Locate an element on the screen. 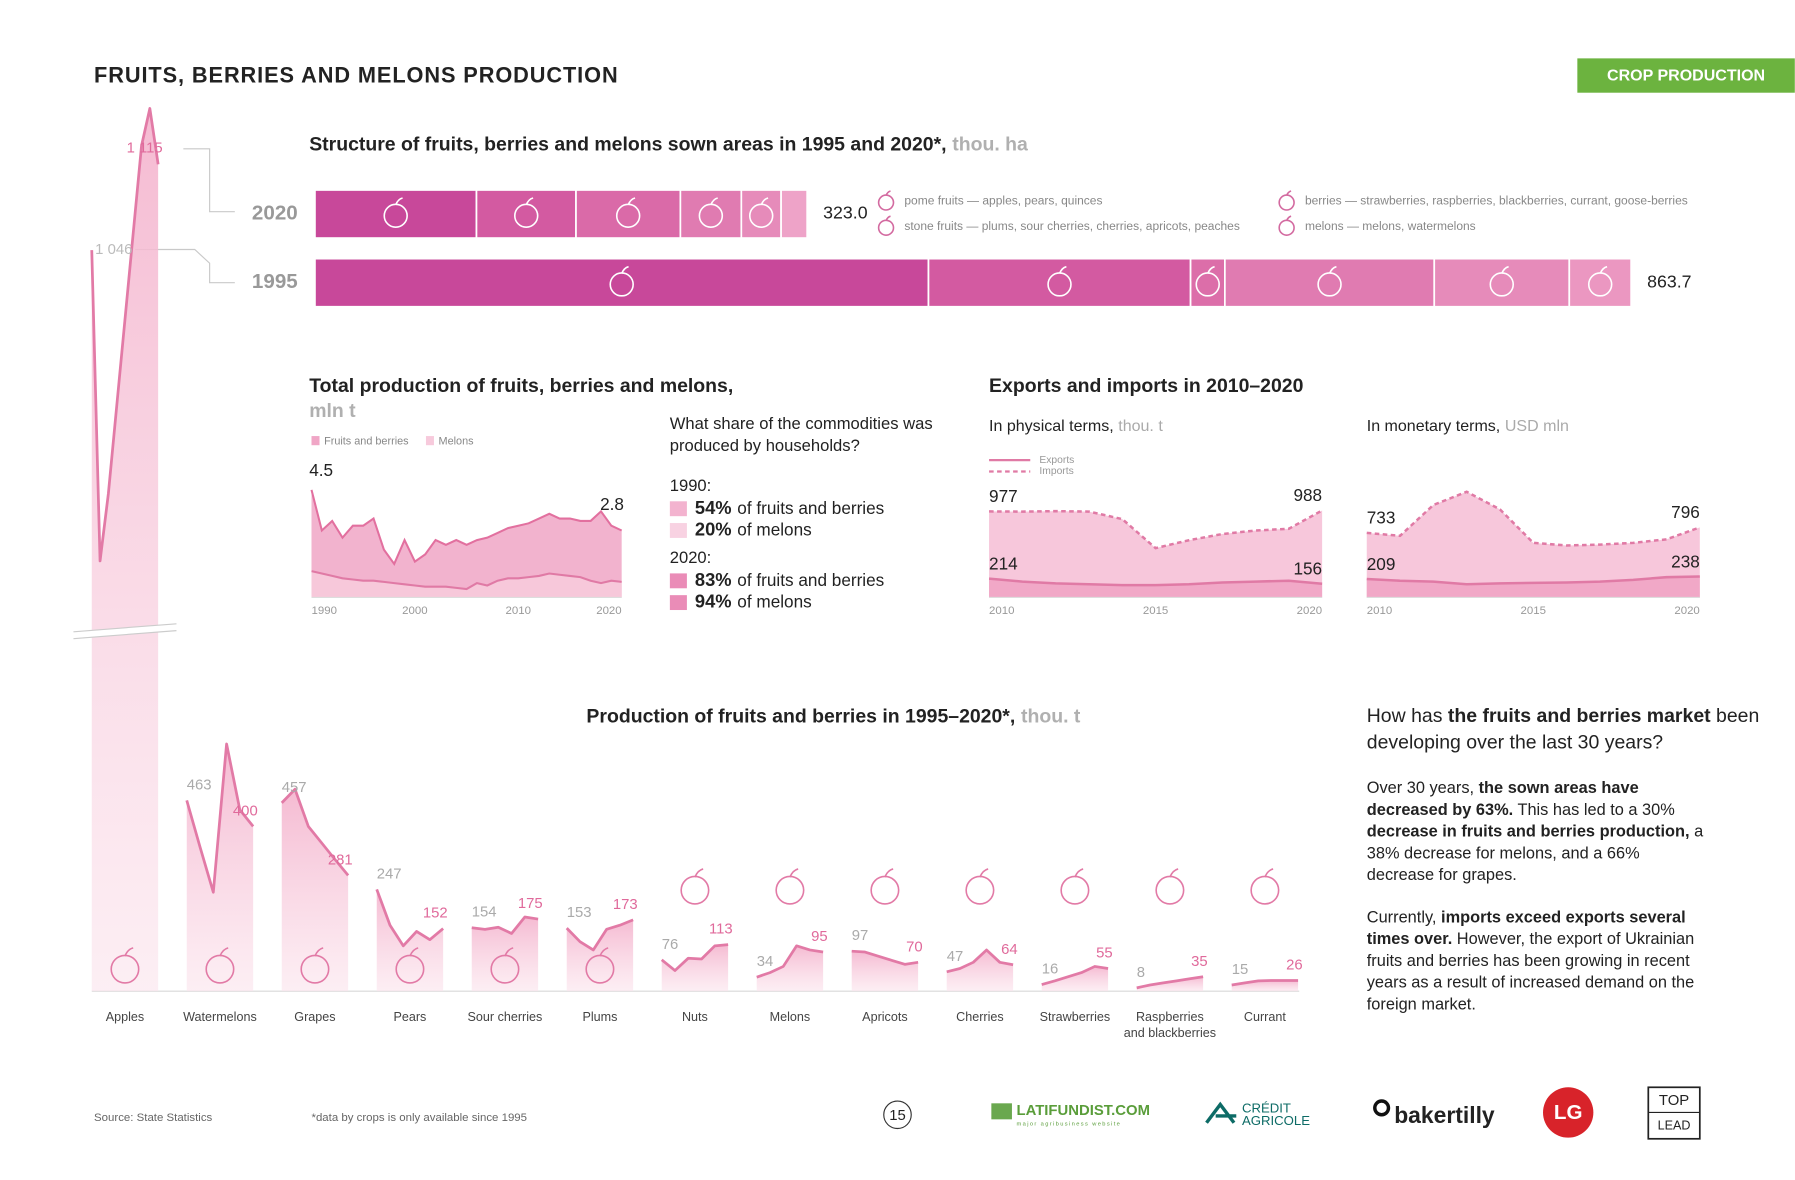 This screenshot has width=1795, height=1180. chart-subtitle: In monetary terms, USD mln is located at coordinates (1468, 426).